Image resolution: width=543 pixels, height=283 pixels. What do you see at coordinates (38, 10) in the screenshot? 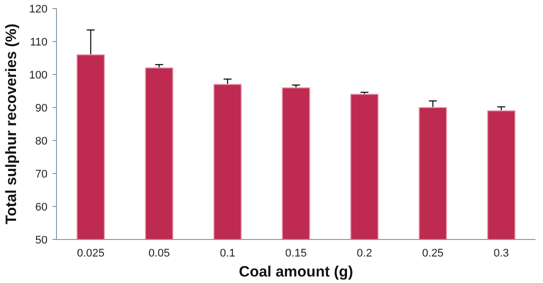
I see `y-tick-label: 120` at bounding box center [38, 10].